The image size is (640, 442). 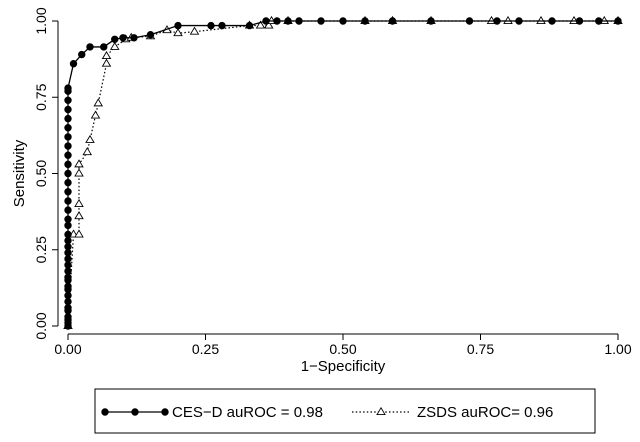 What do you see at coordinates (19, 173) in the screenshot?
I see `y-axis-title: Sensitivity` at bounding box center [19, 173].